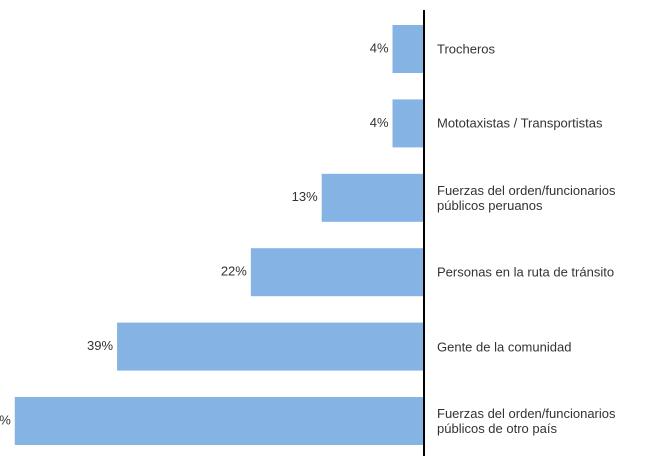  I want to click on category-label: Personas en la ruta de tránsito, so click(526, 272).